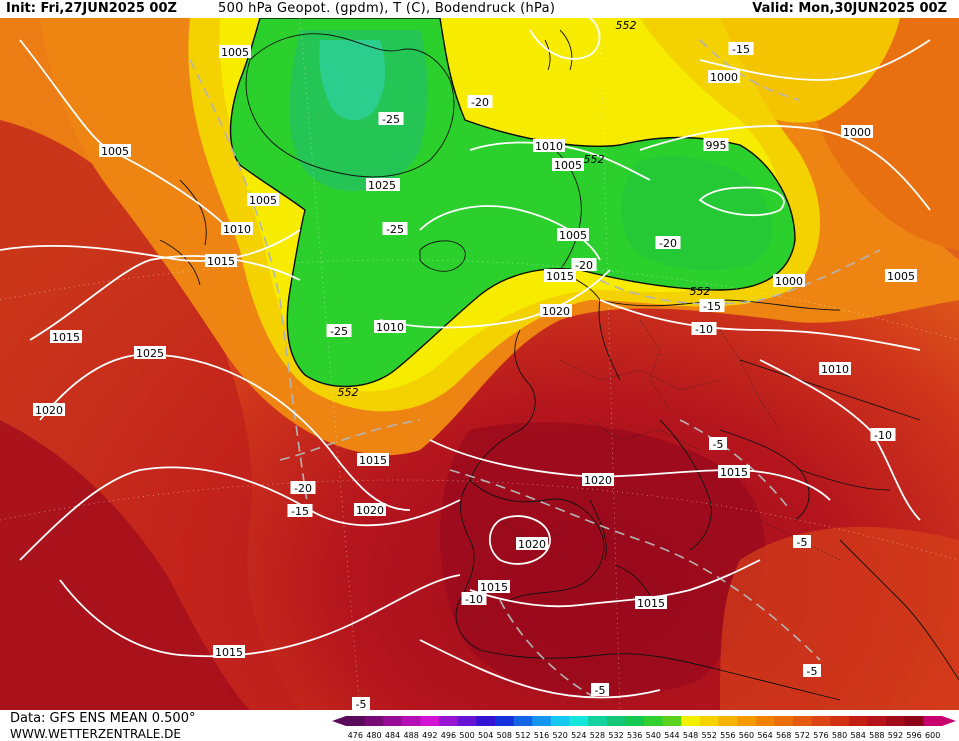  I want to click on colorbar-label: 592, so click(895, 735).